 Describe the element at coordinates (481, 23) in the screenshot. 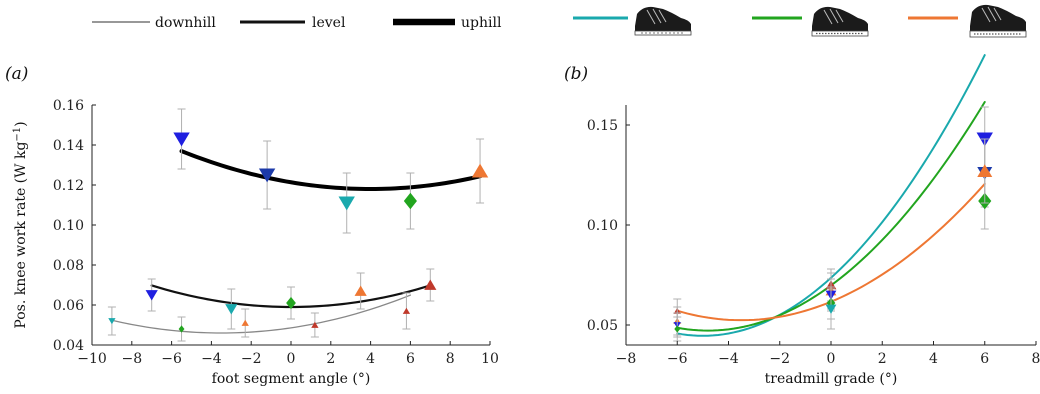

I see `legend-label-uphill: uphill` at that location.